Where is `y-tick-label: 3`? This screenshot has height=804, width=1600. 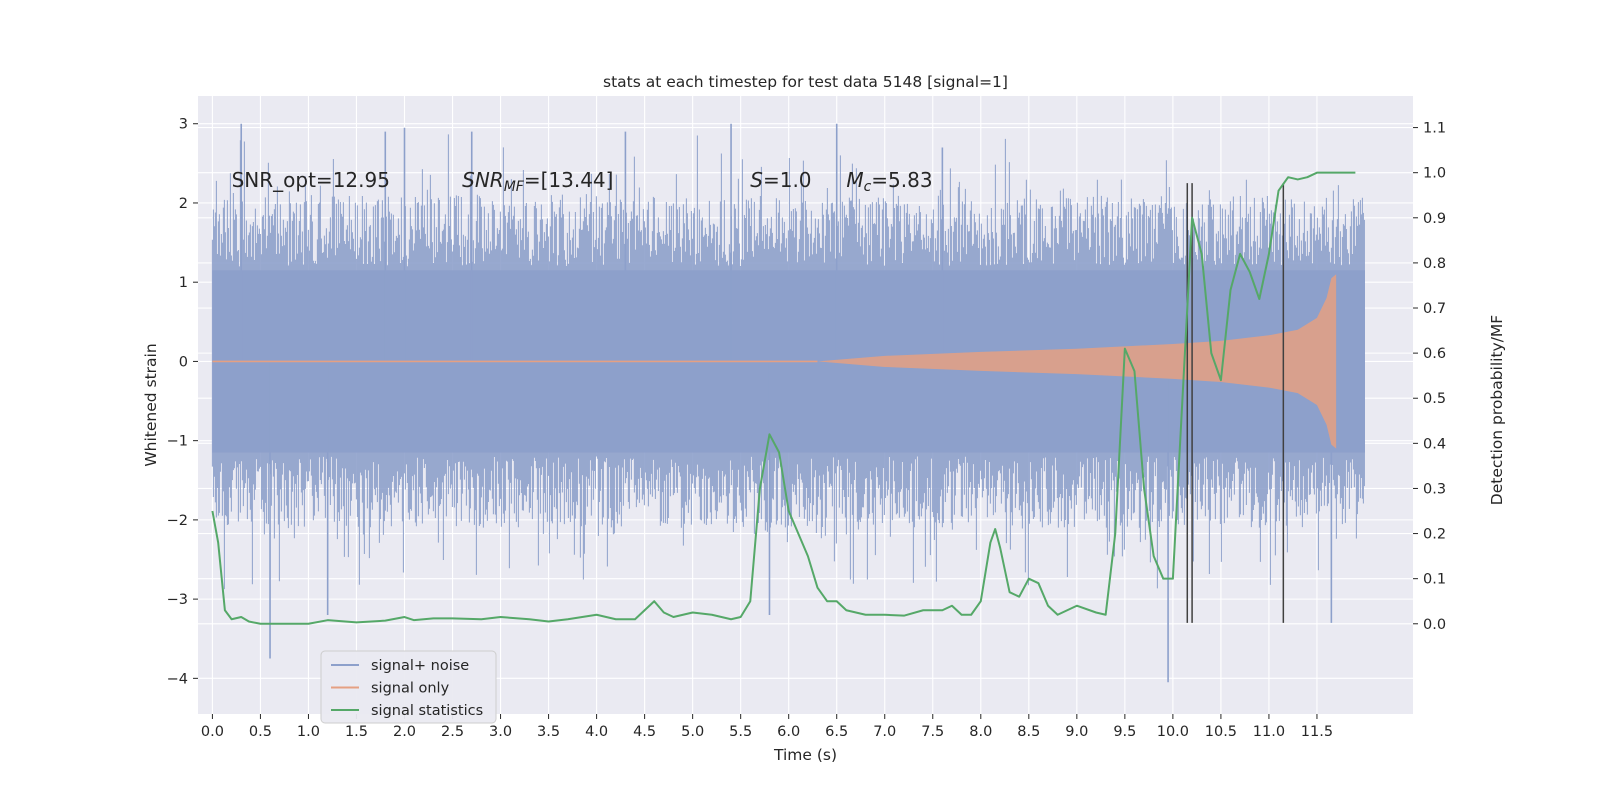 y-tick-label: 3 is located at coordinates (183, 125).